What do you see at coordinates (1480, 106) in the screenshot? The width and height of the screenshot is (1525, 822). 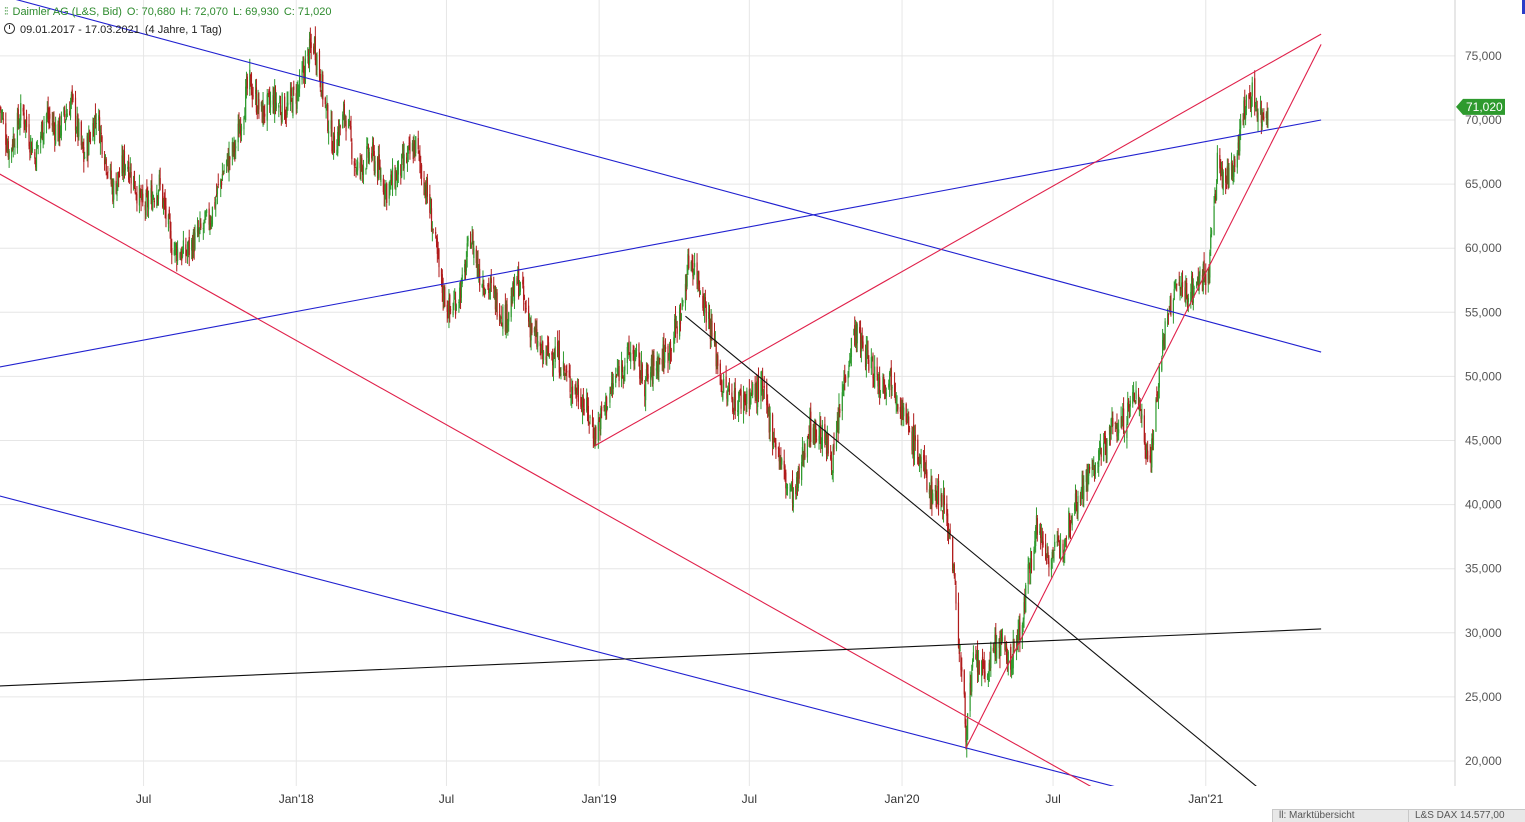 I see `last-price-badge: 71,020` at bounding box center [1480, 106].